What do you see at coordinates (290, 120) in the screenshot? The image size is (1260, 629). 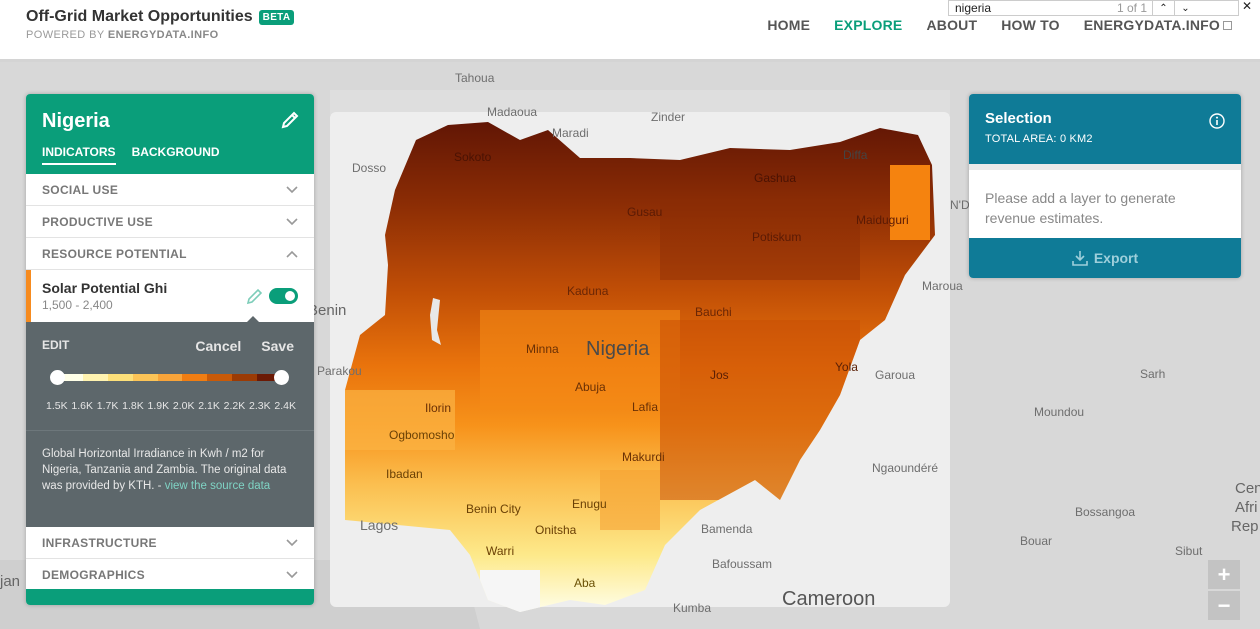 I see `edit-pencil-icon` at bounding box center [290, 120].